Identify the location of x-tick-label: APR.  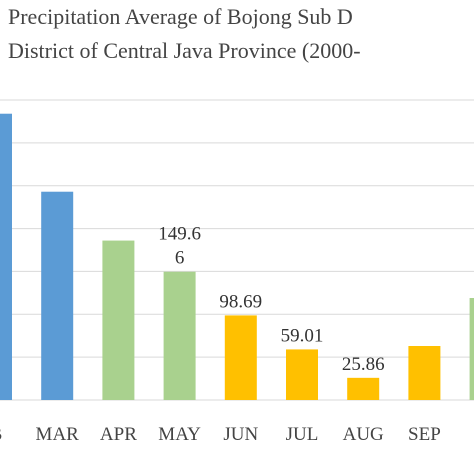
(118, 434).